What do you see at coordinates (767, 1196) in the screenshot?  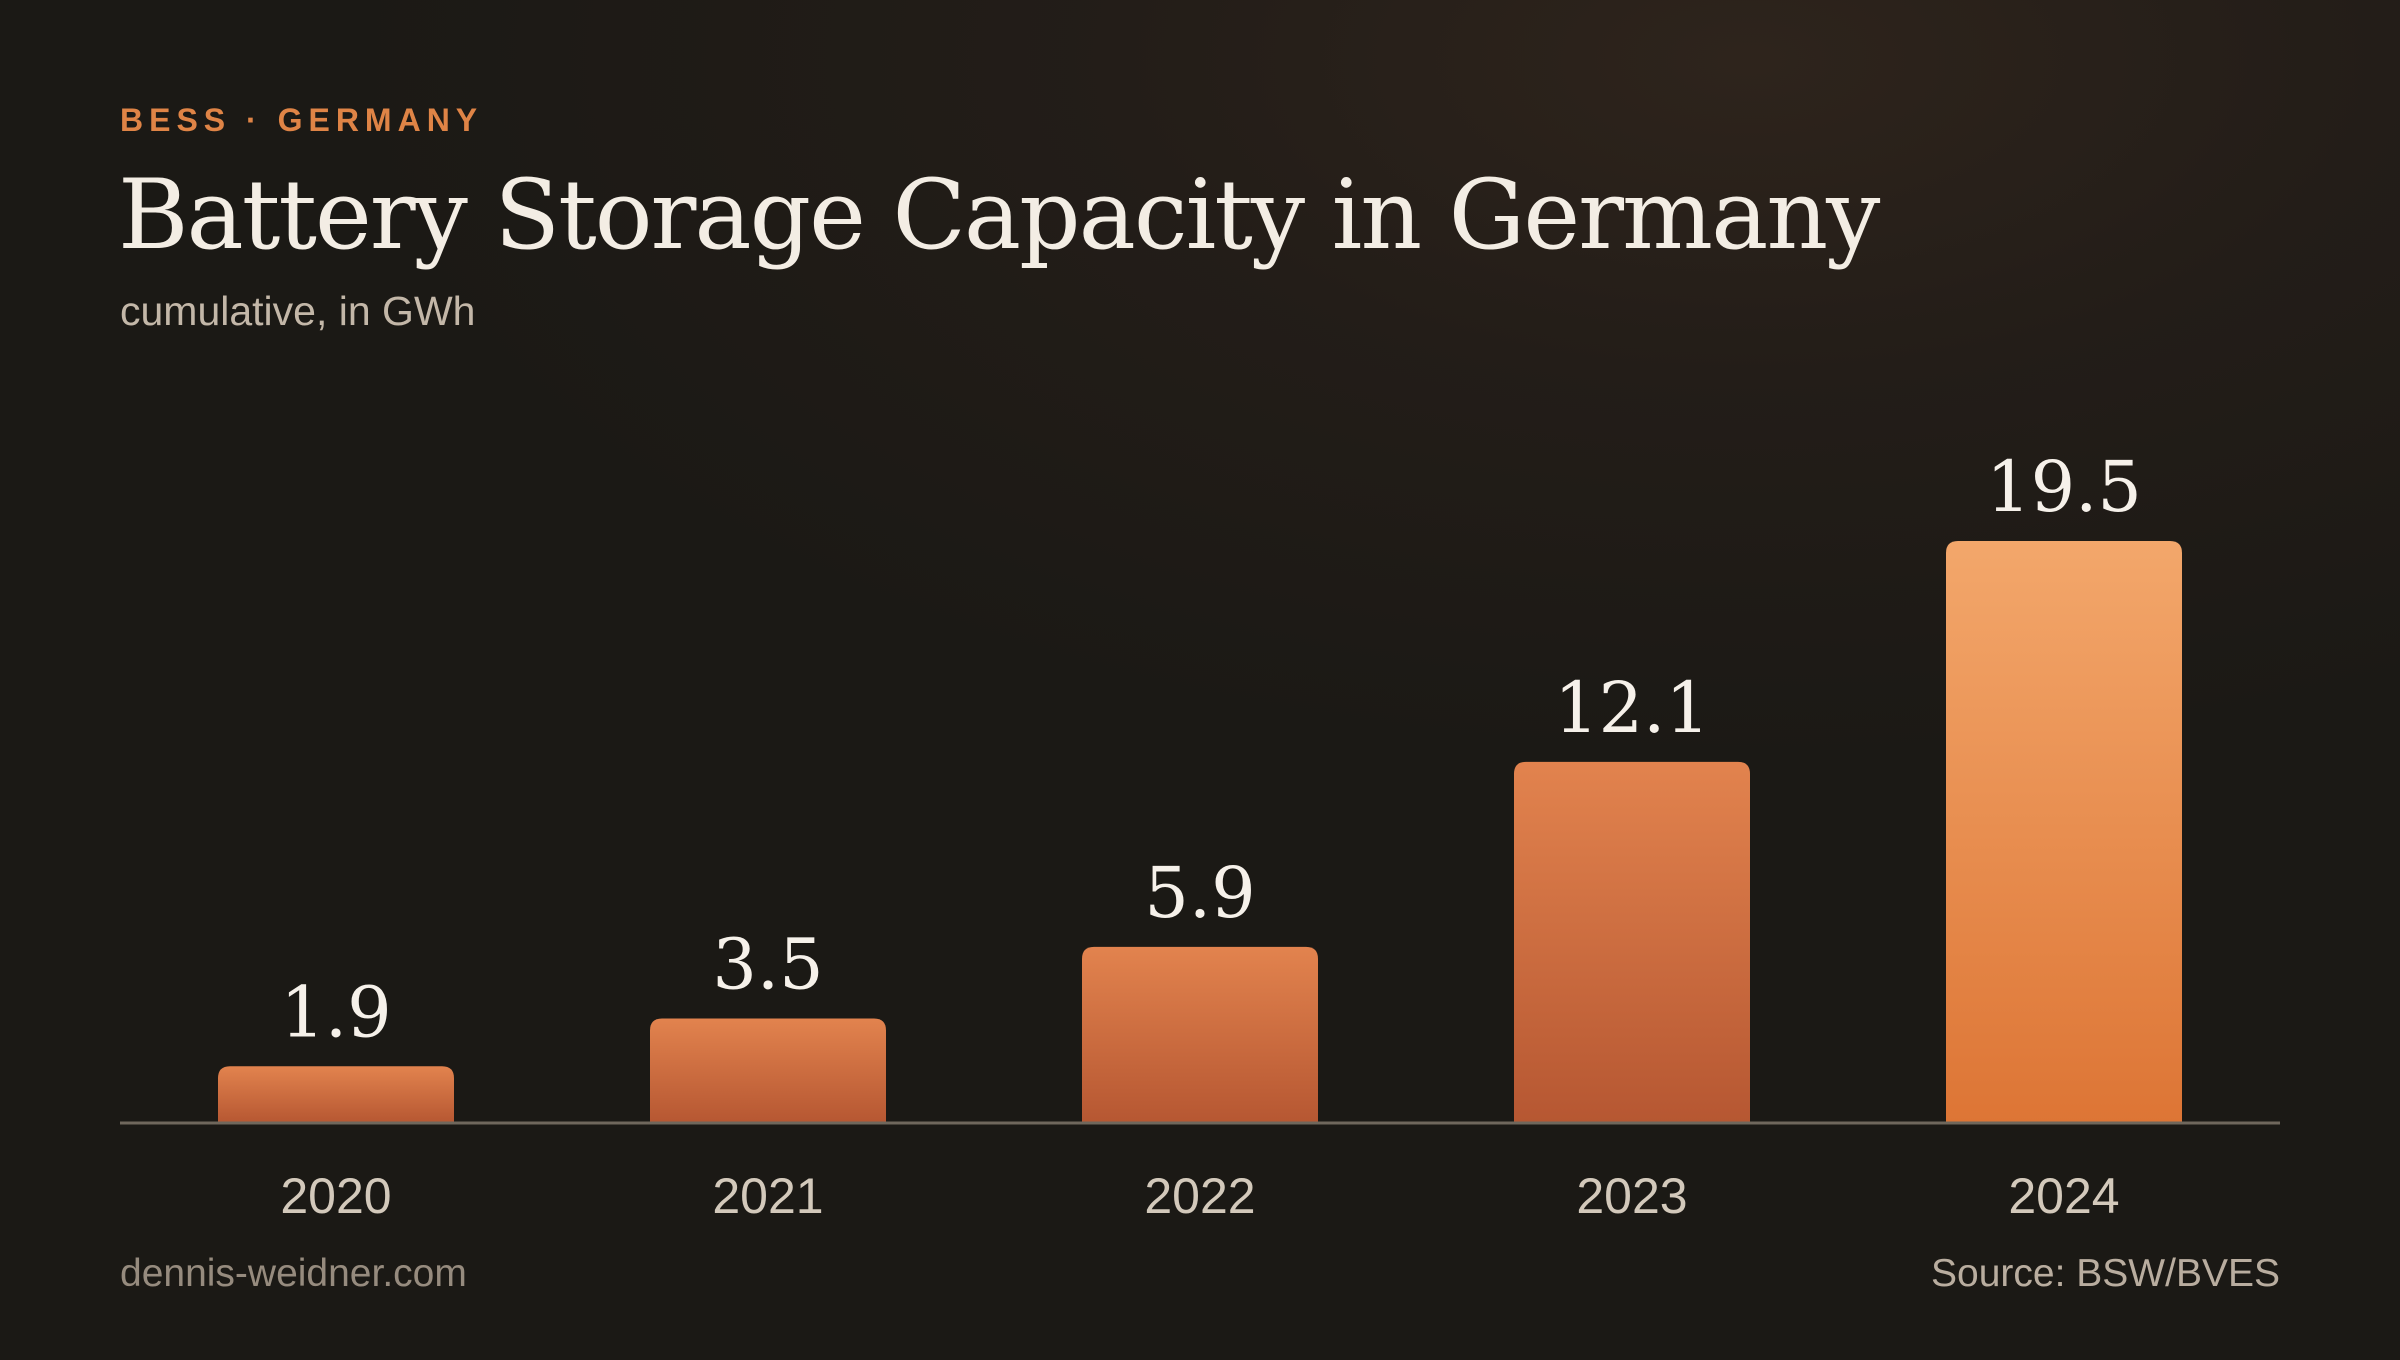 I see `x-tick-label-2021: 2021` at bounding box center [767, 1196].